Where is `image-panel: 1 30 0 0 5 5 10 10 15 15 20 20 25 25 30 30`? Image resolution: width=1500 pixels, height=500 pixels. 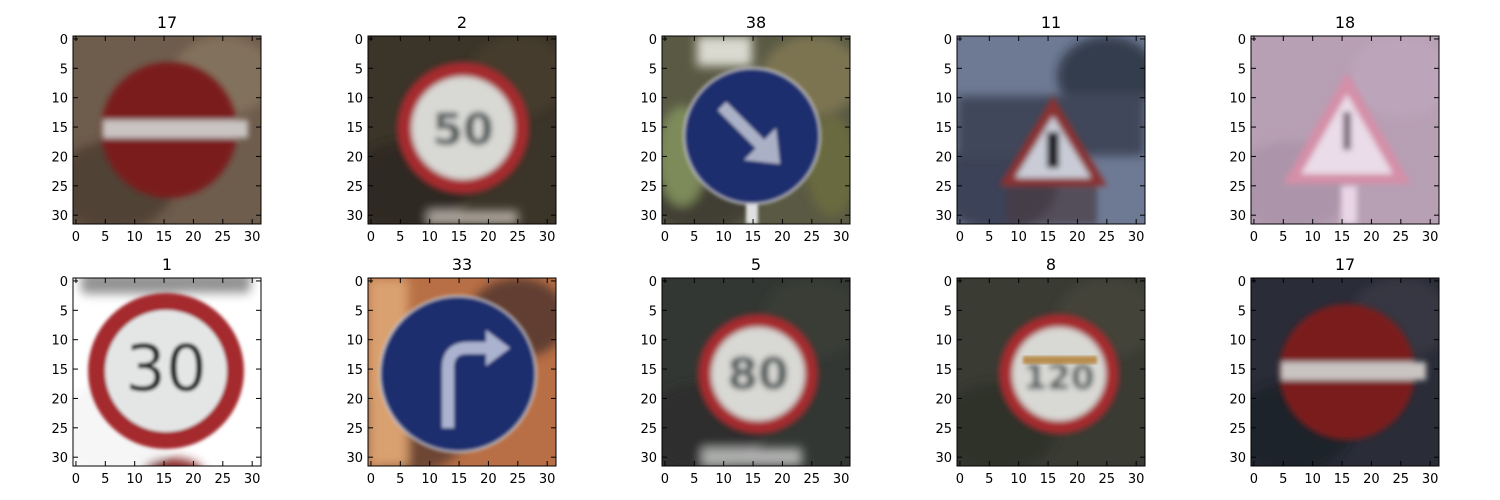 image-panel: 1 30 0 0 5 5 10 10 15 15 20 20 25 25 30 30 is located at coordinates (156, 371).